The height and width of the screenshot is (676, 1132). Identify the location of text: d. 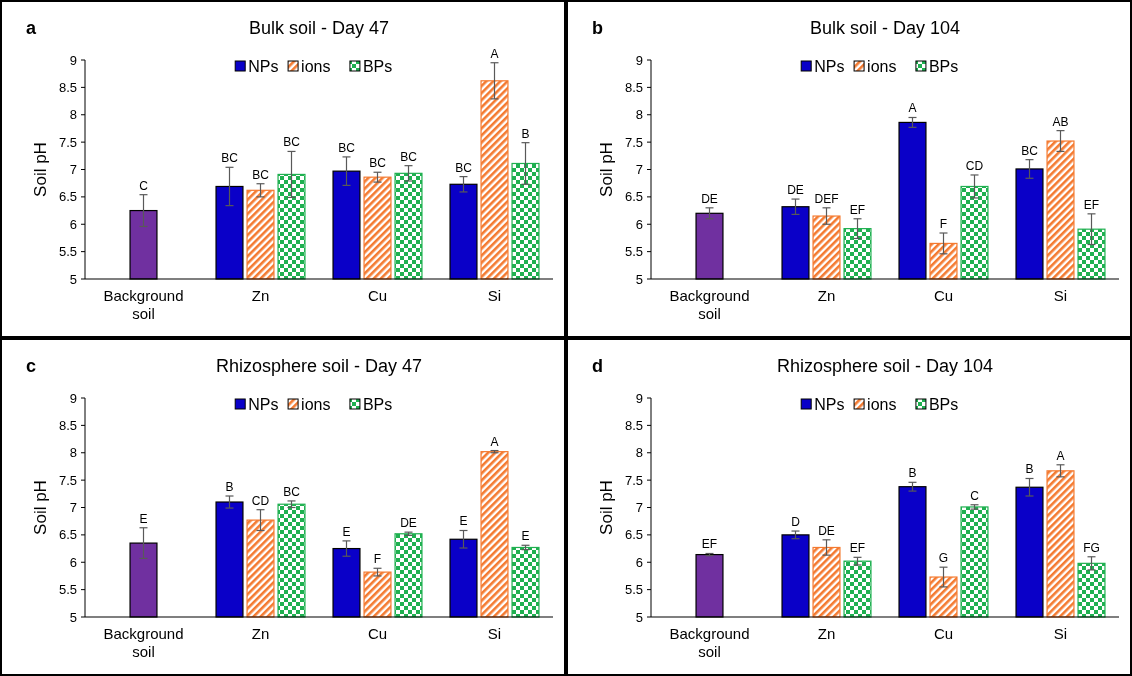
(597, 366).